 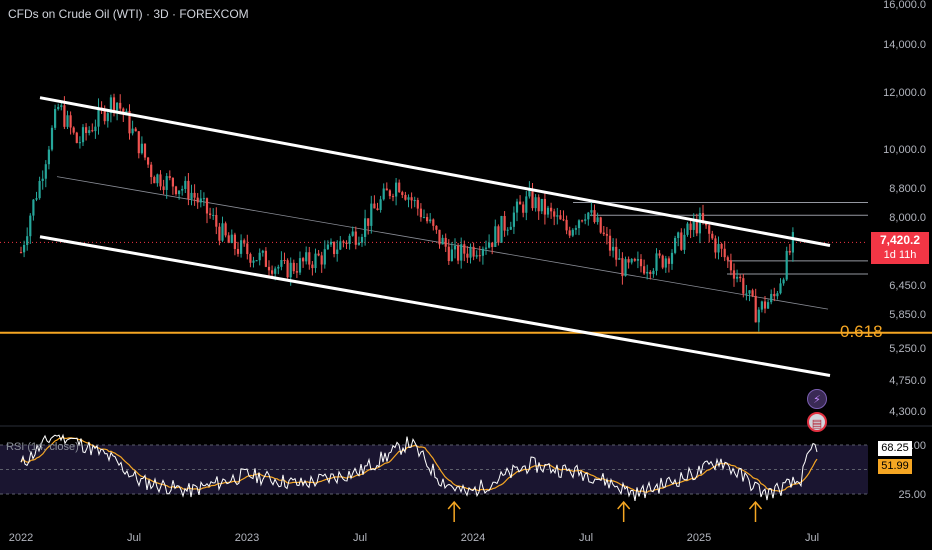 What do you see at coordinates (247, 538) in the screenshot?
I see `x-tick-label: 2023` at bounding box center [247, 538].